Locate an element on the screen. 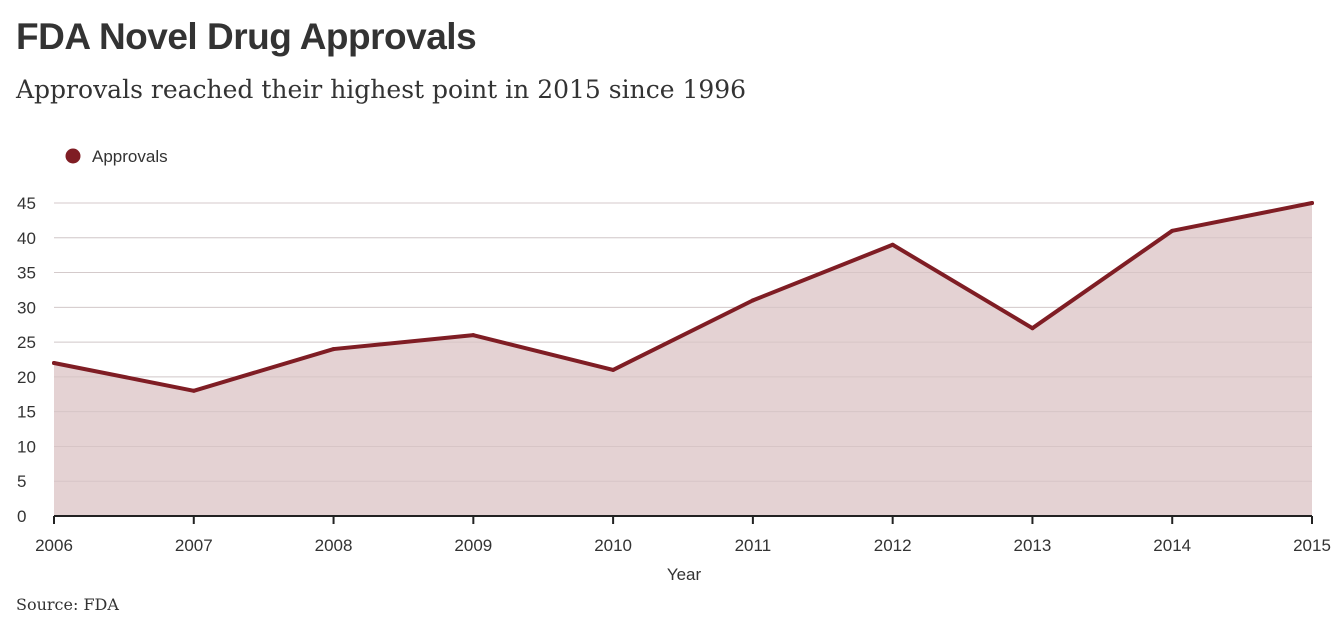 The height and width of the screenshot is (638, 1336). x-tick-label-2007: 2007 is located at coordinates (194, 545).